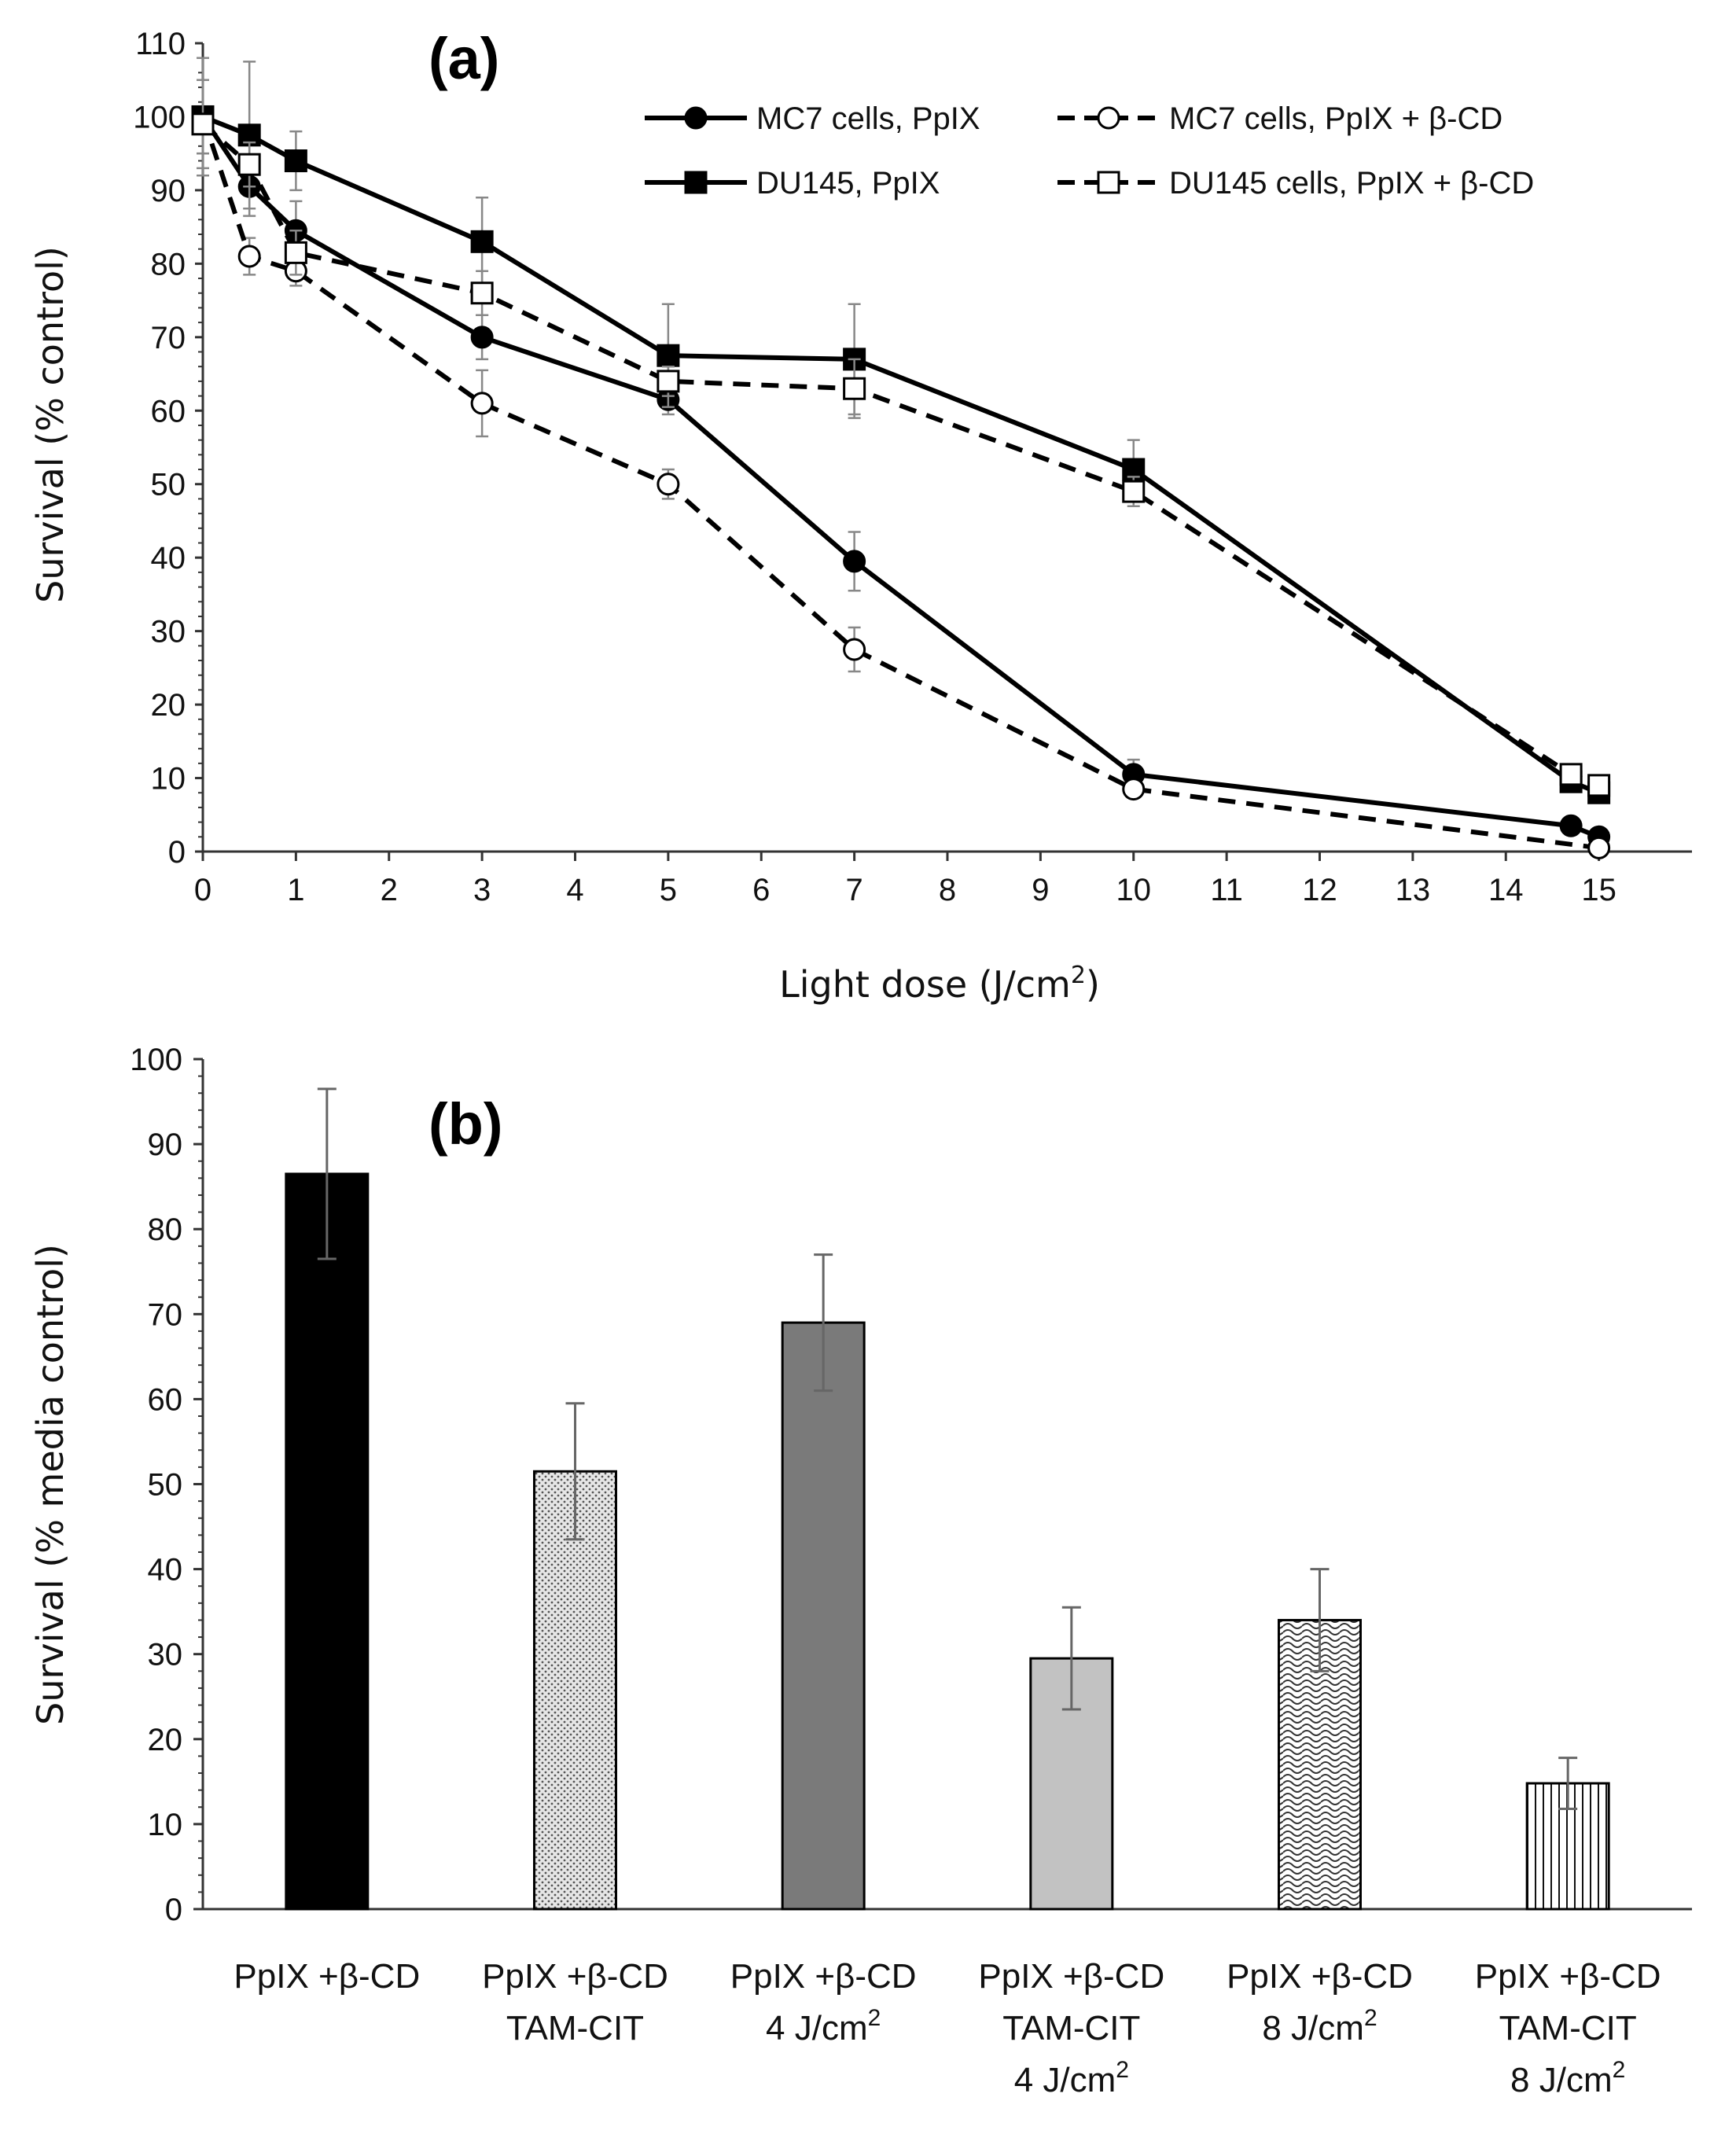 The image size is (1736, 2145). Describe the element at coordinates (166, 1229) in the screenshot. I see `panel-b-y-tick-label: 80` at that location.